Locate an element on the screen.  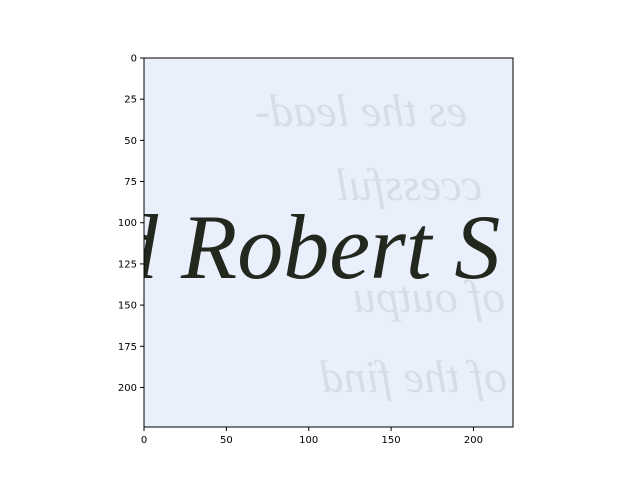
x-axis: 0 50 100 150 200 is located at coordinates (312, 436).